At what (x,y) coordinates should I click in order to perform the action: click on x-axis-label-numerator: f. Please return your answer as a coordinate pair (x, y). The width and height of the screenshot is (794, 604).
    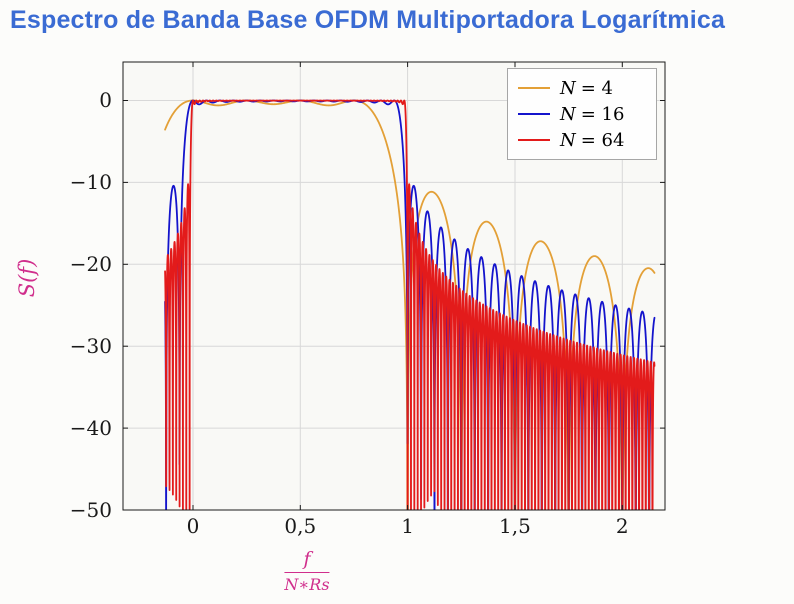
    Looking at the image, I should click on (307, 560).